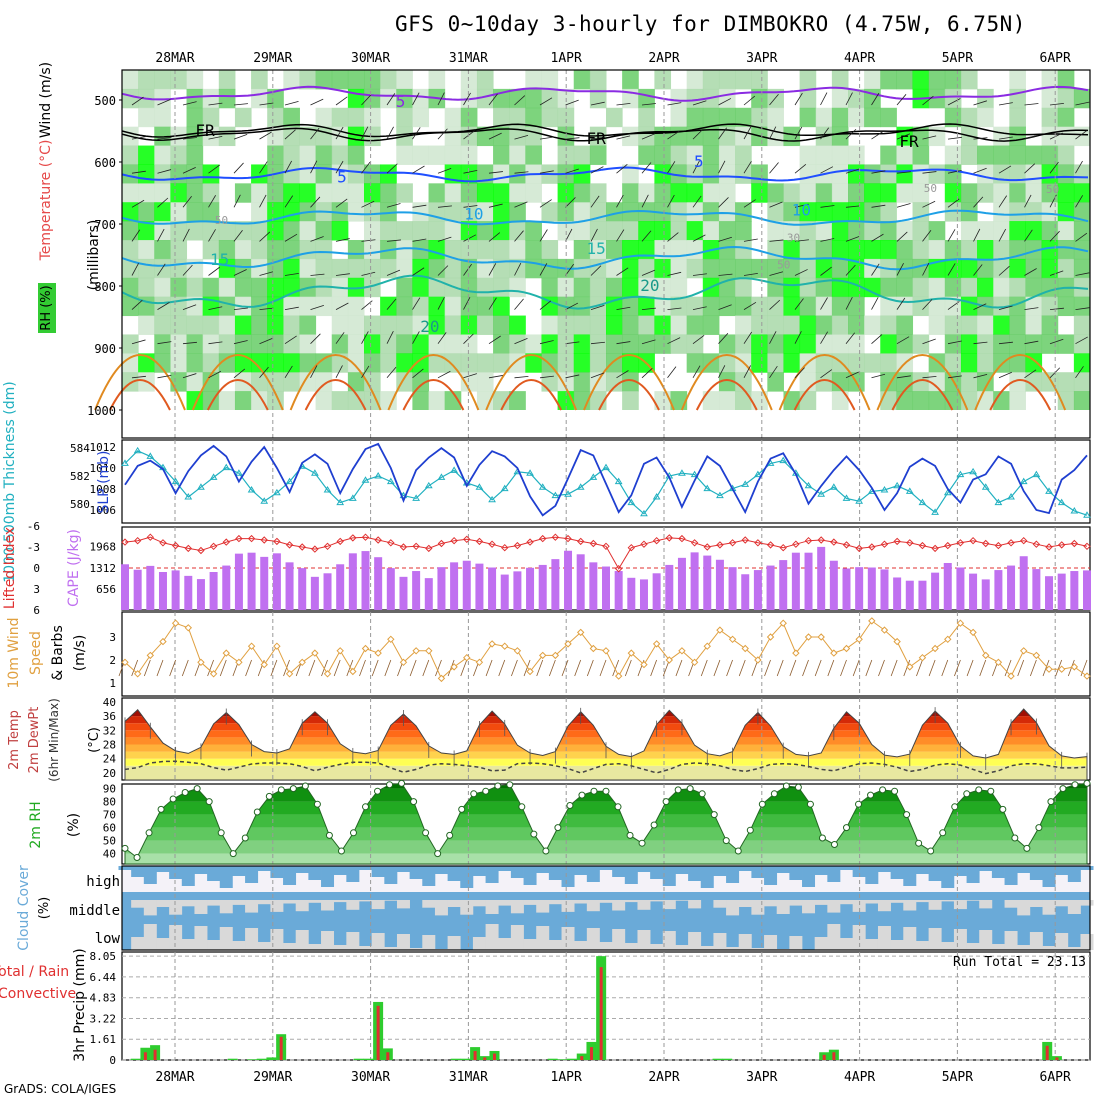  What do you see at coordinates (543, 869) in the screenshot?
I see `cloud-high-cell` at bounding box center [543, 869].